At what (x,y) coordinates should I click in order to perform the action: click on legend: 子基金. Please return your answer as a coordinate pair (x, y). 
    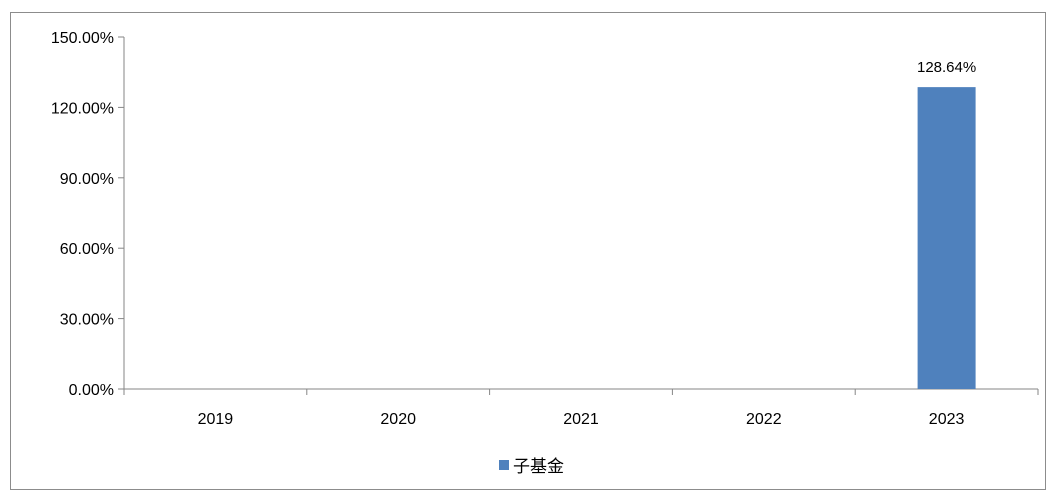
    Looking at the image, I should click on (531, 467).